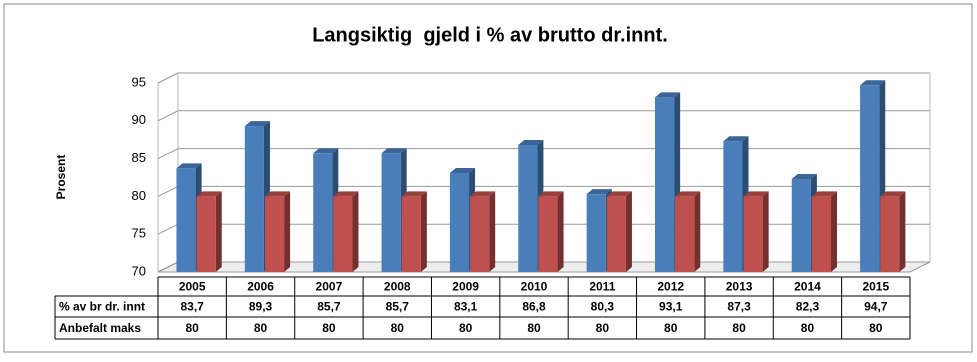 Image resolution: width=977 pixels, height=362 pixels. I want to click on y-tick-label: 70, so click(139, 270).